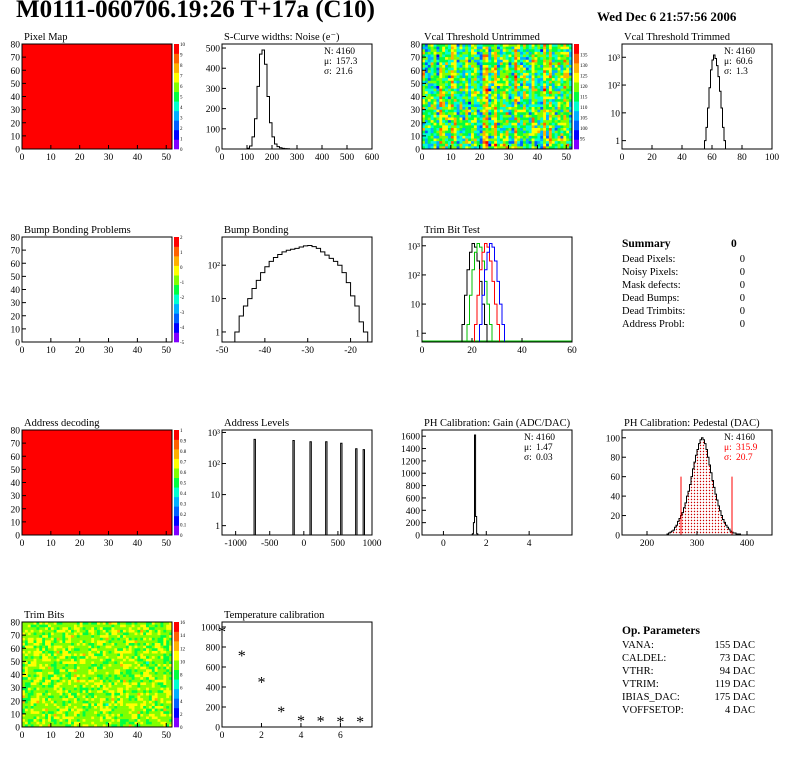  I want to click on y-tick-label: 50, so click(16, 663).